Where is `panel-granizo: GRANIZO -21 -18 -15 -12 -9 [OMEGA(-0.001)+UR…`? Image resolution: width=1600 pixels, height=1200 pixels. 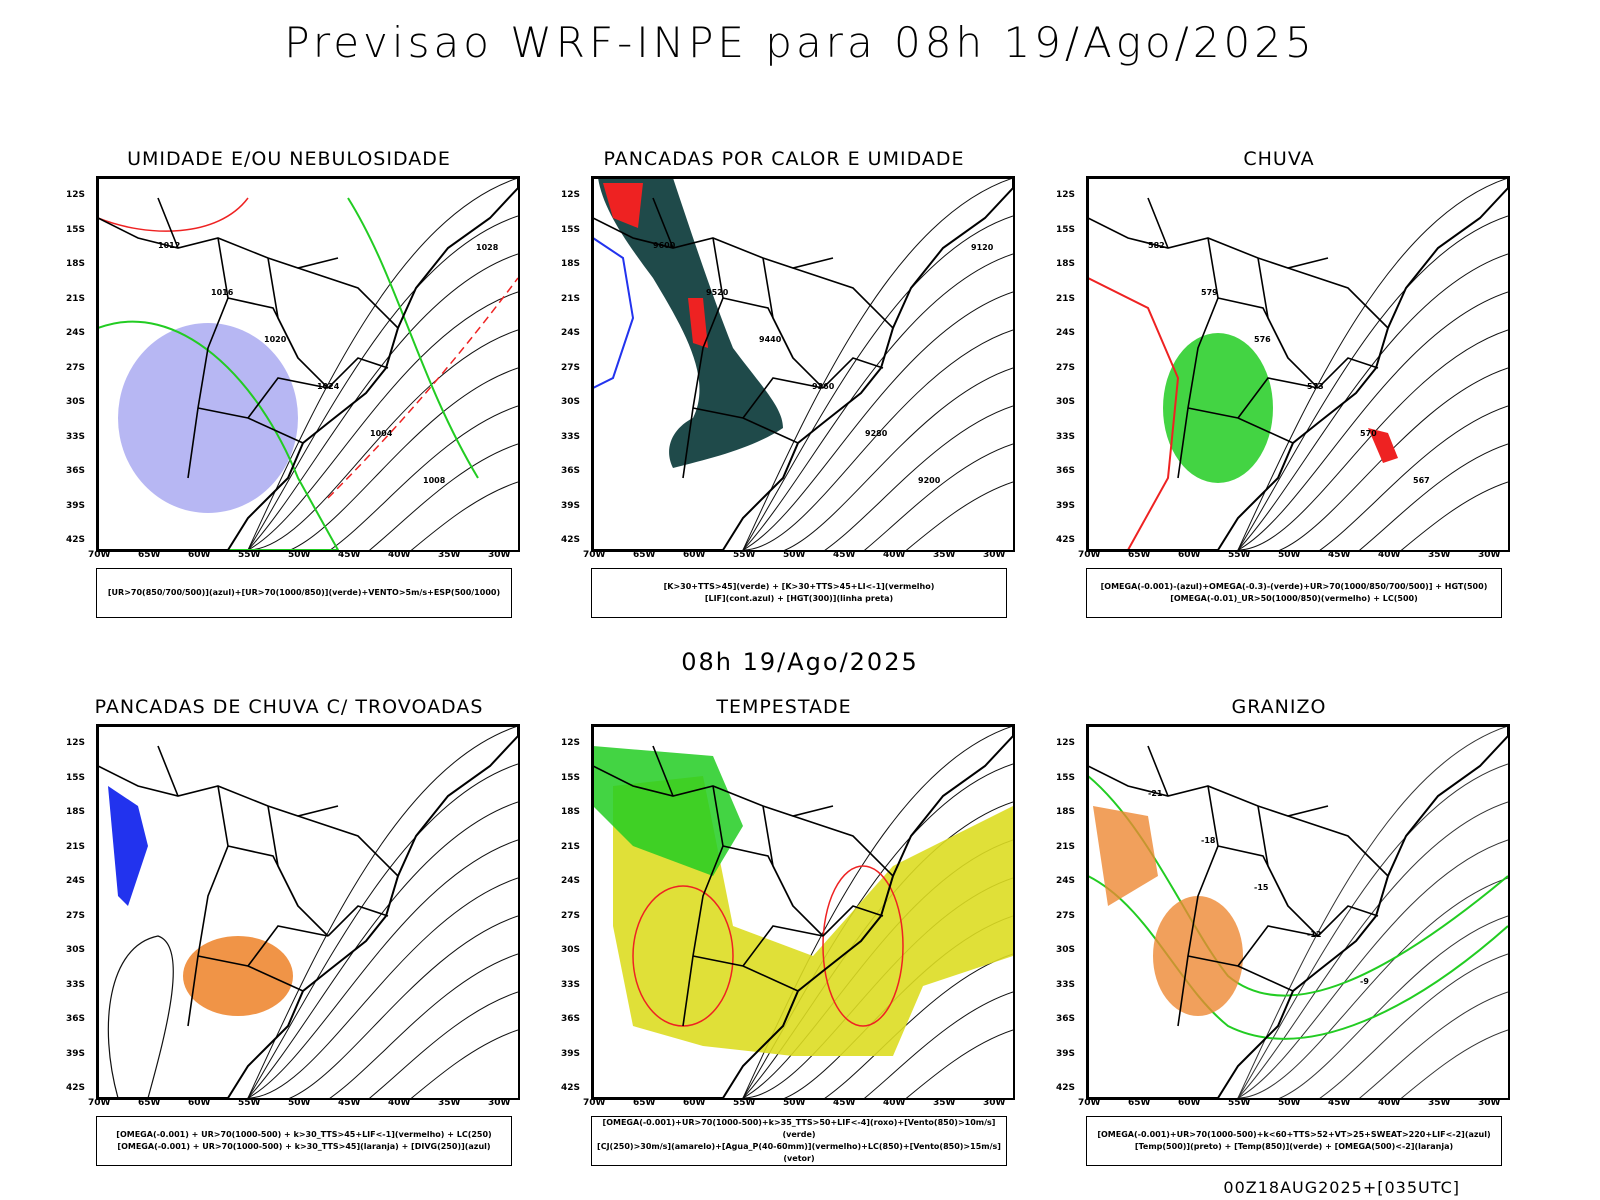
panel-granizo: GRANIZO -21 -18 -15 -12 -9 [OMEGA(-0.001)+UR… is located at coordinates (1279, 936).